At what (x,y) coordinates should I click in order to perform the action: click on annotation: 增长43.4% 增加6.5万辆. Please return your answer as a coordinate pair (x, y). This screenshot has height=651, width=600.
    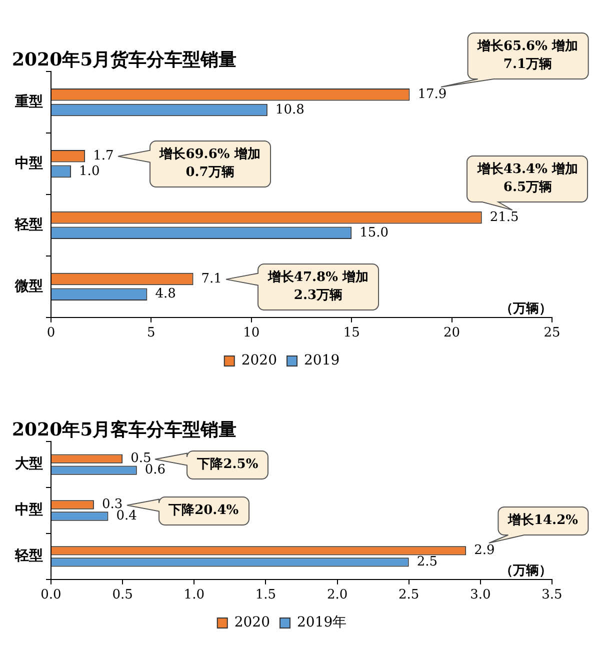
    Looking at the image, I should click on (527, 178).